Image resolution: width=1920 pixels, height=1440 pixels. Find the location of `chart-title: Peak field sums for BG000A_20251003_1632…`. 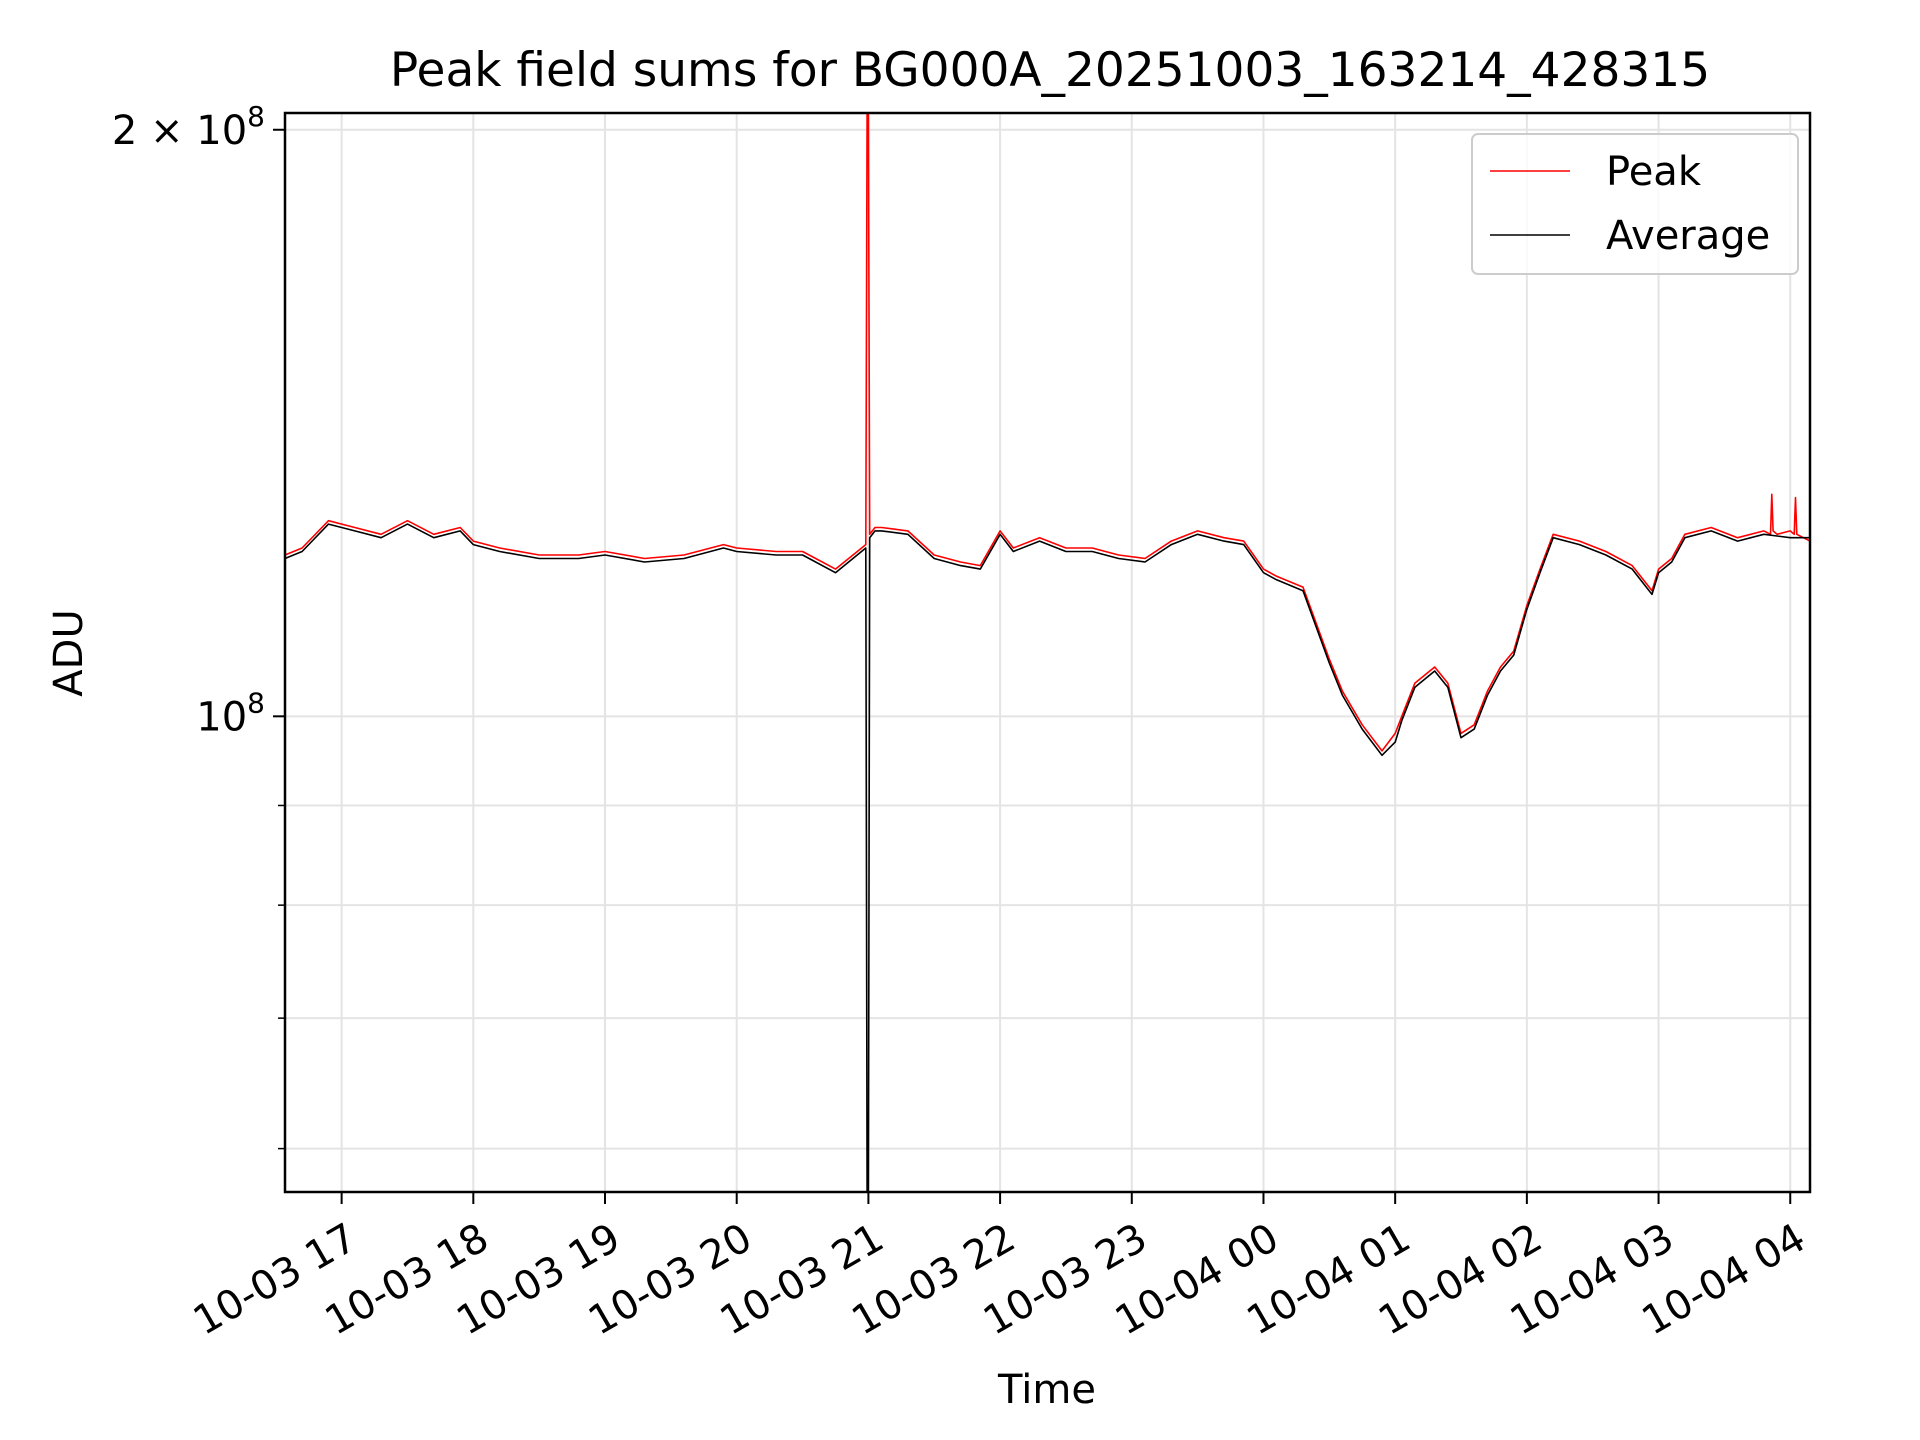

chart-title: Peak field sums for BG000A_20251003_1632… is located at coordinates (1050, 70).